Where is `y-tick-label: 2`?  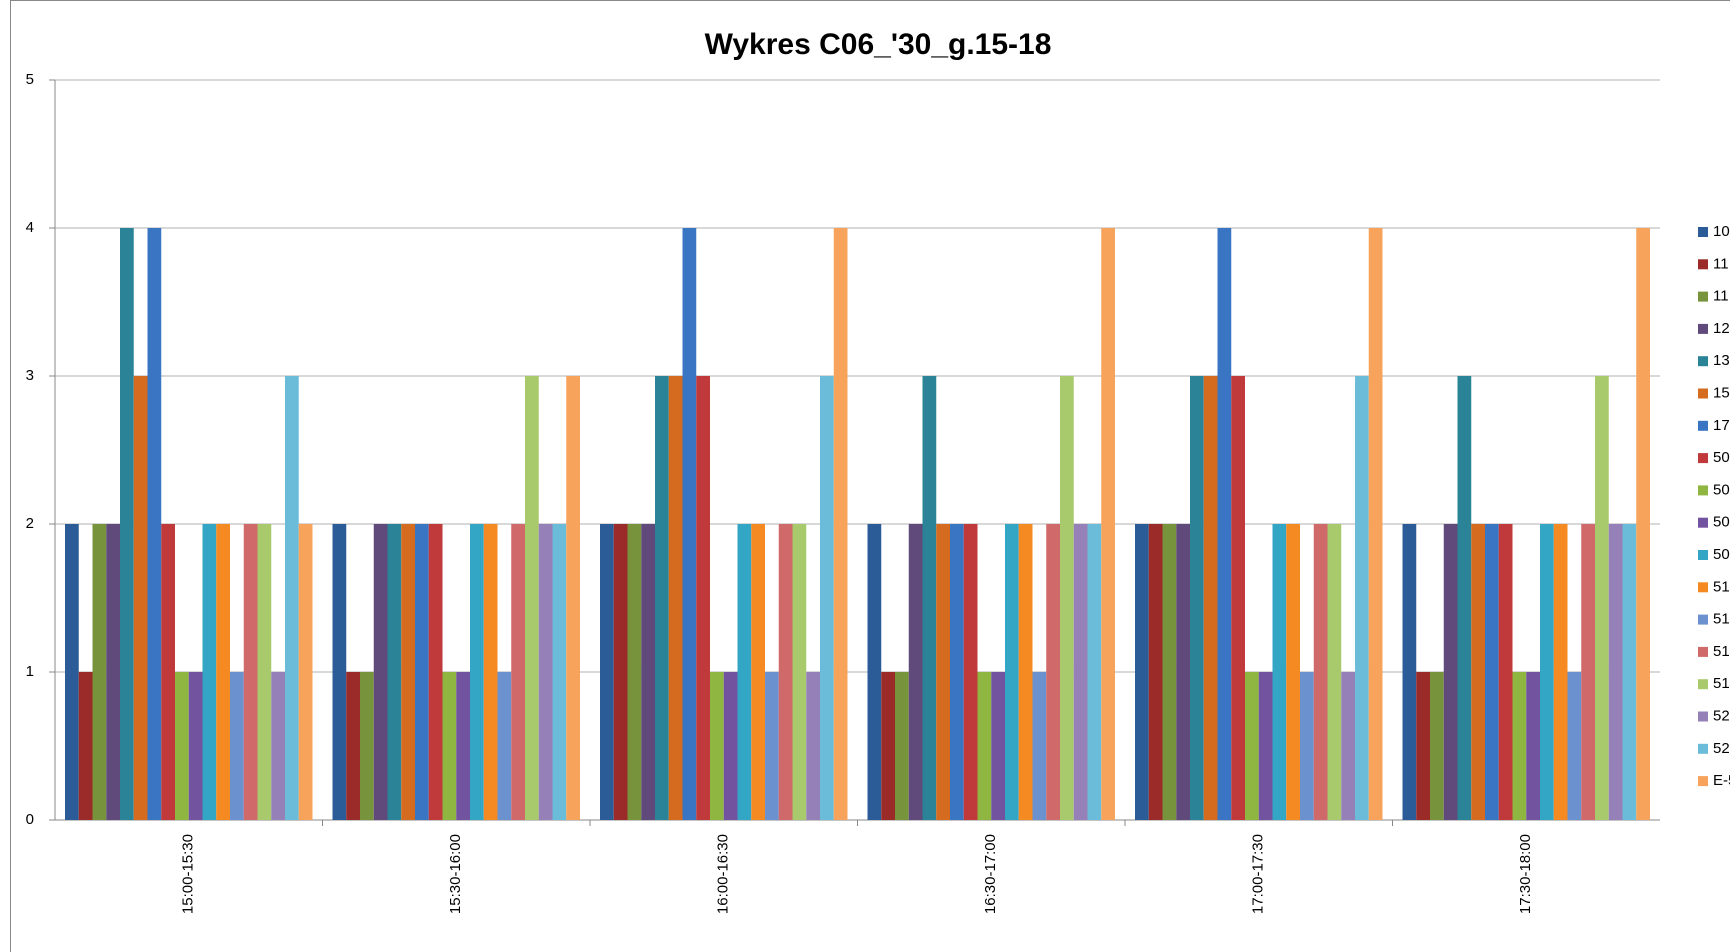 y-tick-label: 2 is located at coordinates (30, 523).